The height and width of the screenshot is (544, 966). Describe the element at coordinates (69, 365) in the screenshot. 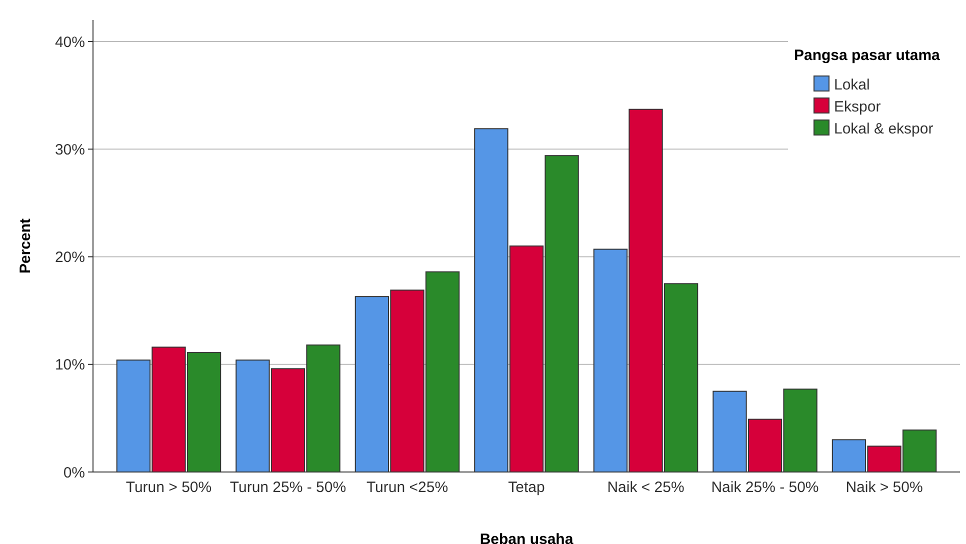

I see `y-tick-label: 10%` at that location.